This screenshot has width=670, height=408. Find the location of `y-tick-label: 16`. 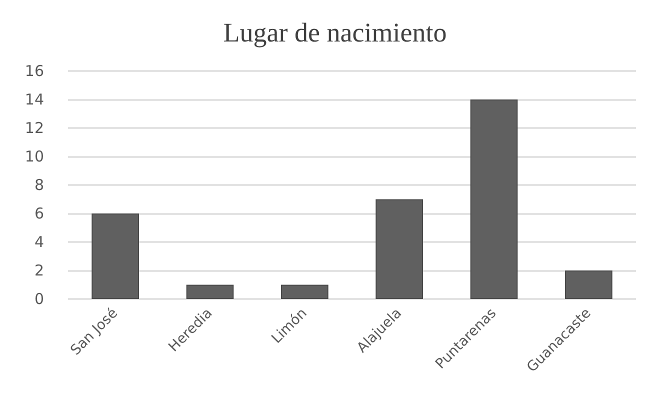

y-tick-label: 16 is located at coordinates (34, 71).